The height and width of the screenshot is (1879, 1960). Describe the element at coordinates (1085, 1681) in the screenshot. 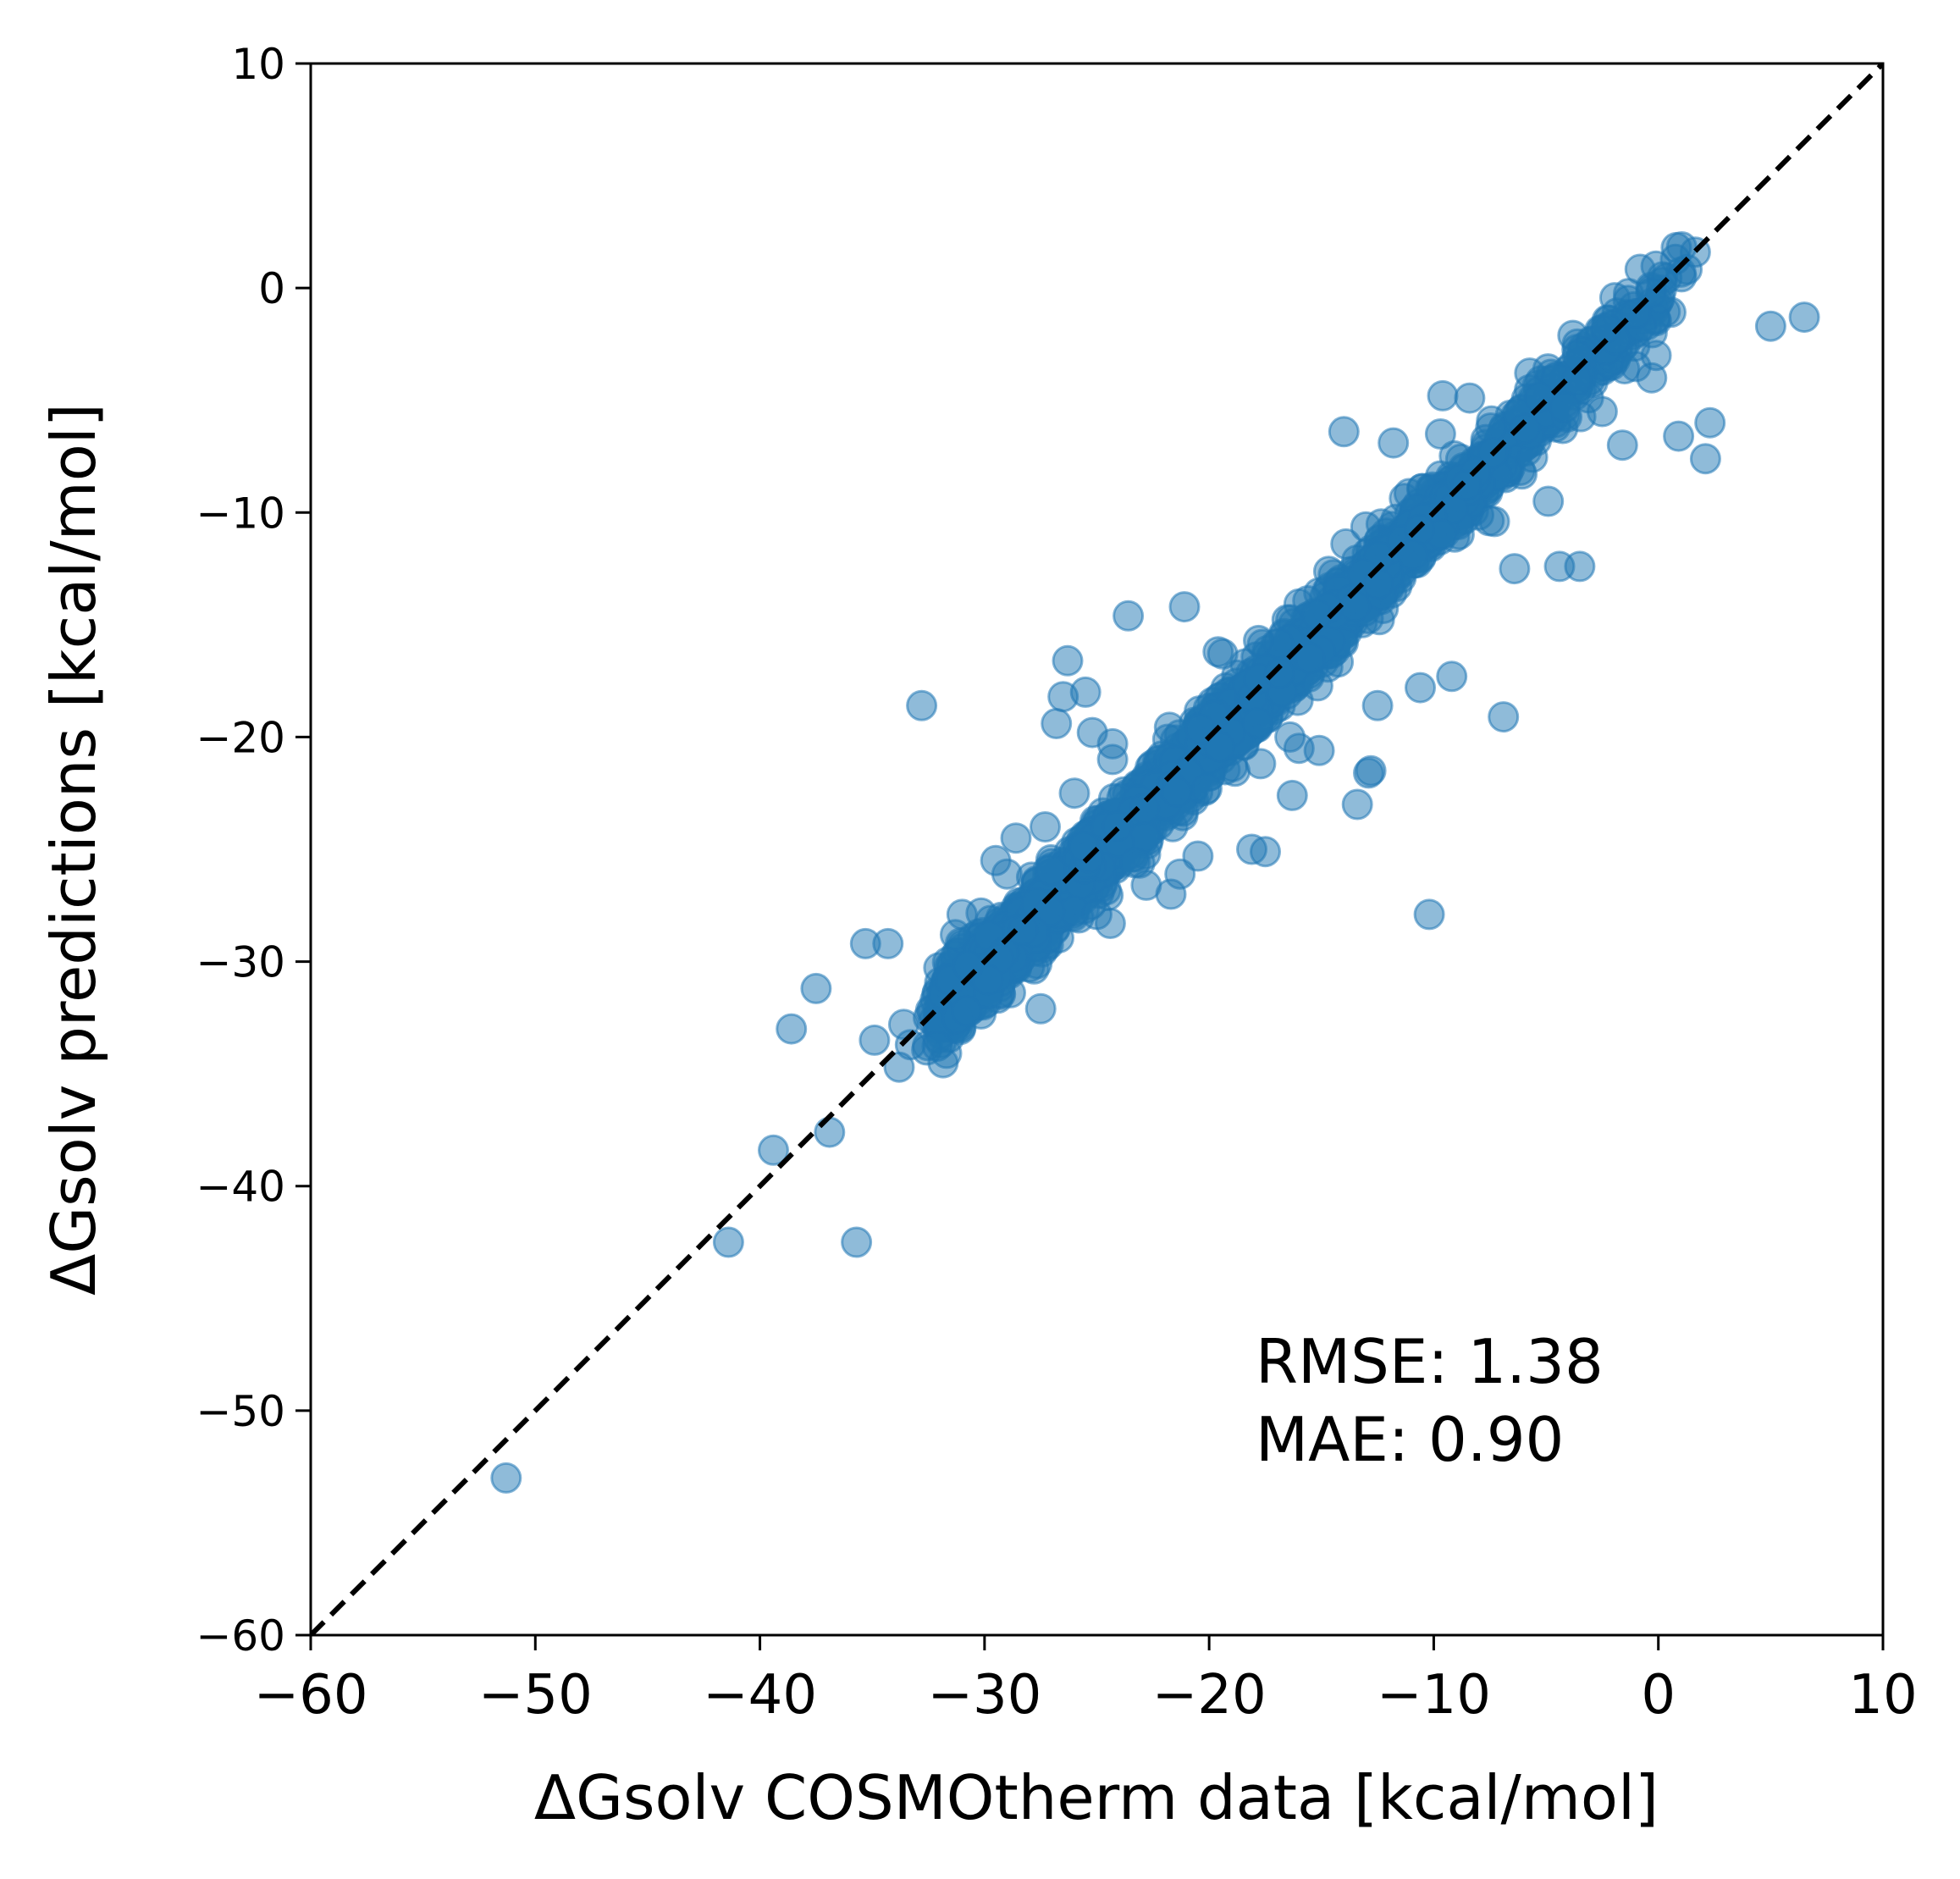

I see `x-axis: −60 −50 −40 −30 −20 −10 0 10` at that location.